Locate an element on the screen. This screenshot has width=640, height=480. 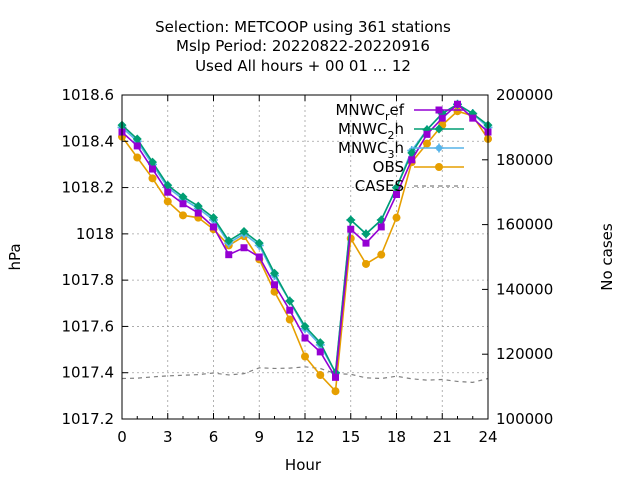
y2-tick-labels: 100000 120000 140000 160000 180000 200000 is located at coordinates (524, 257).